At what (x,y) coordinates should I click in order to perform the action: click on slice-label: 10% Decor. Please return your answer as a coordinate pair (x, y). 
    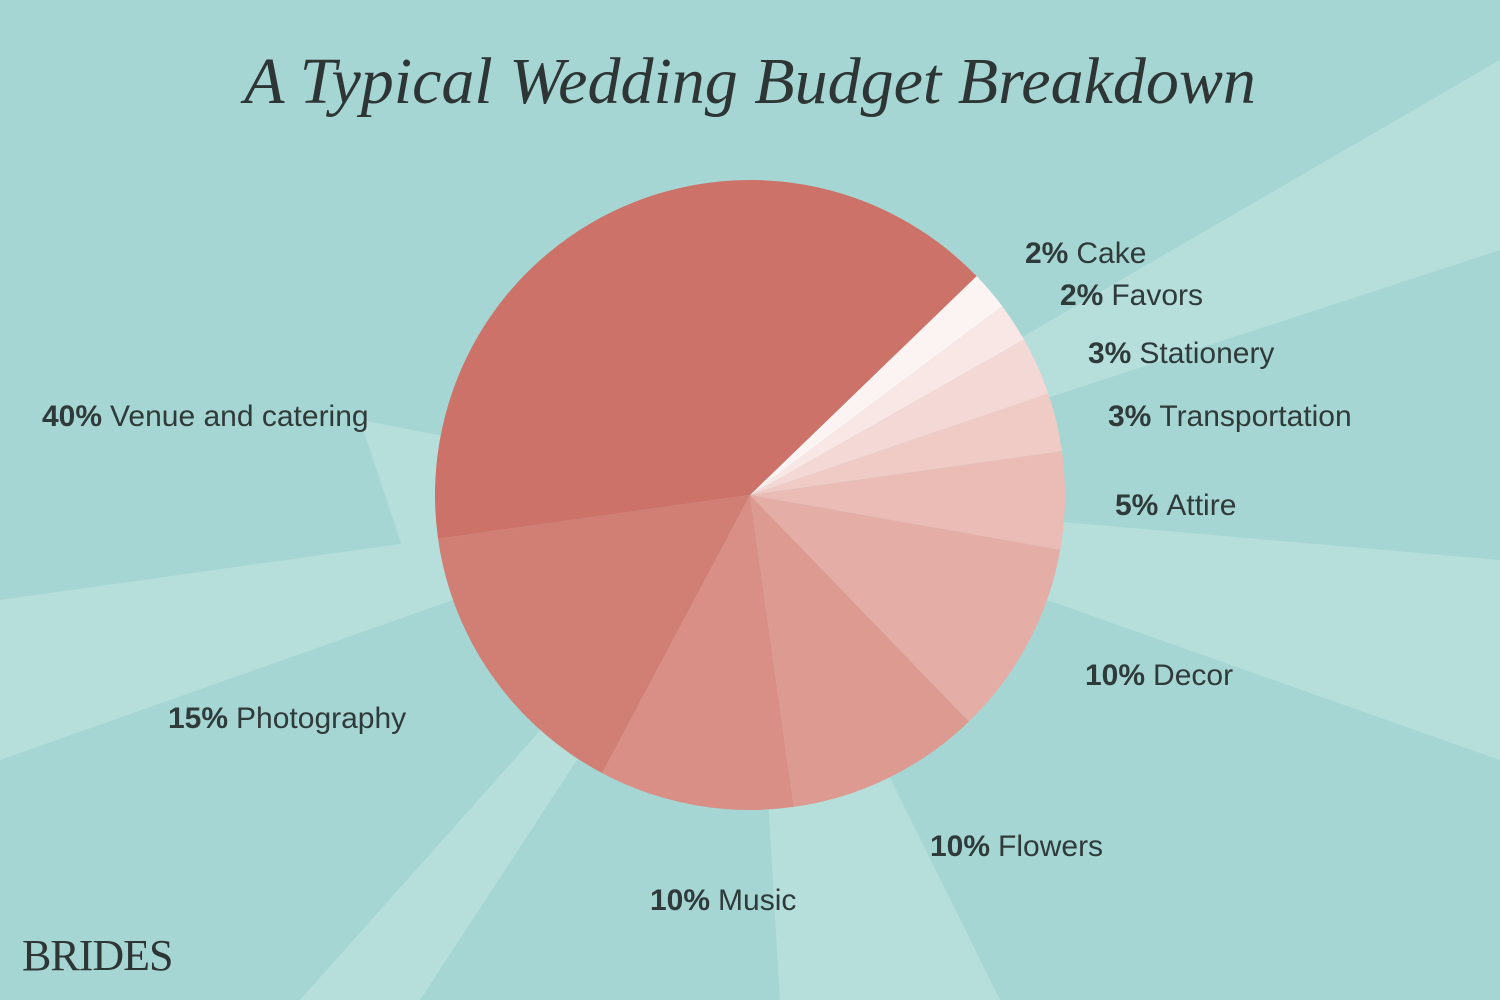
    Looking at the image, I should click on (1159, 675).